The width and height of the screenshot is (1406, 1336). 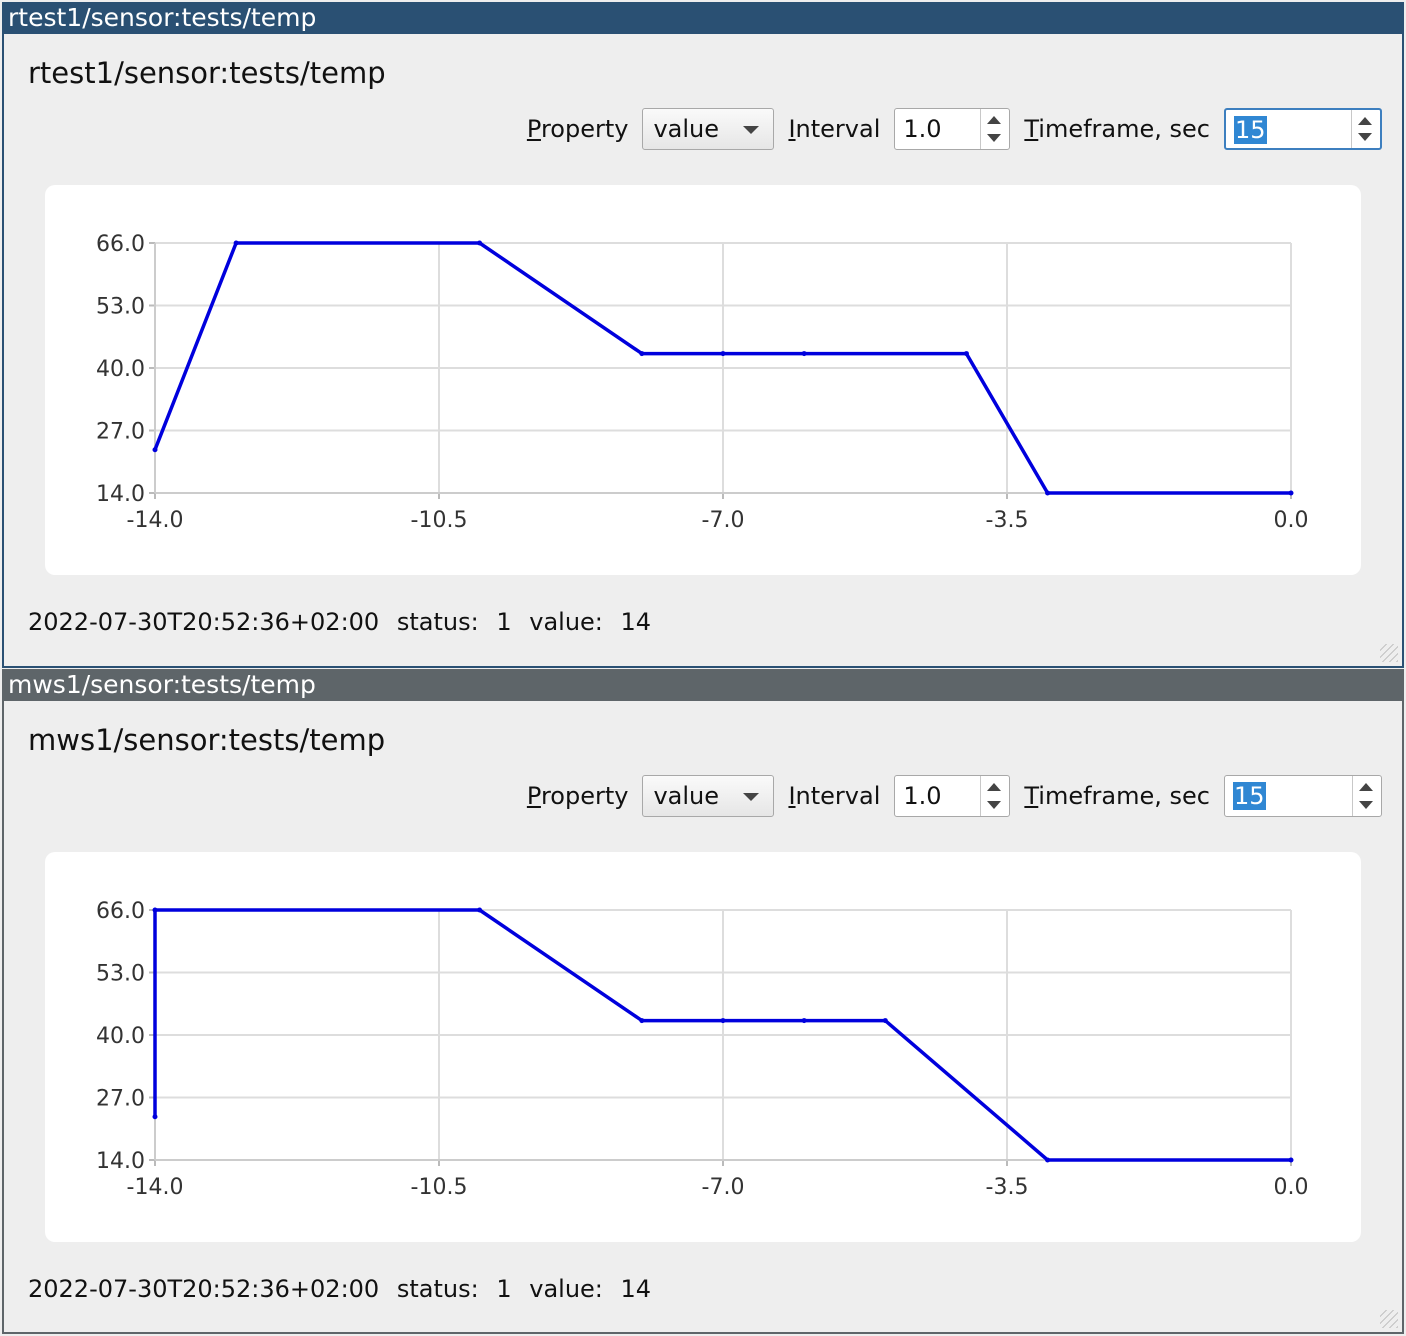 What do you see at coordinates (703, 685) in the screenshot?
I see `window-titlebar: mws1/sensor:tests/temp` at bounding box center [703, 685].